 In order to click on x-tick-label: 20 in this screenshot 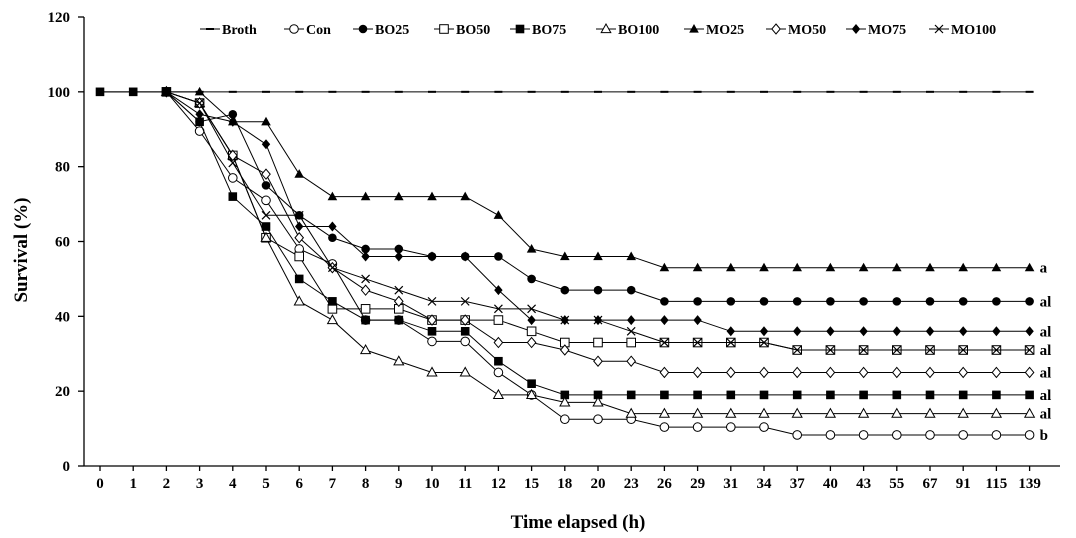, I will do `click(598, 484)`.